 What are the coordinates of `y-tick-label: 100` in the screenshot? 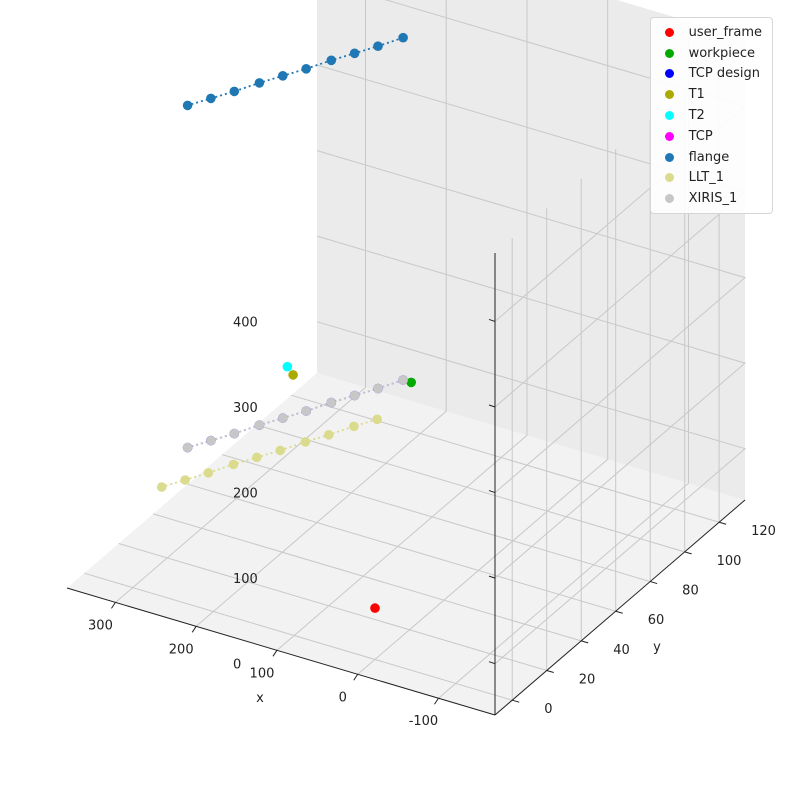 It's located at (729, 561).